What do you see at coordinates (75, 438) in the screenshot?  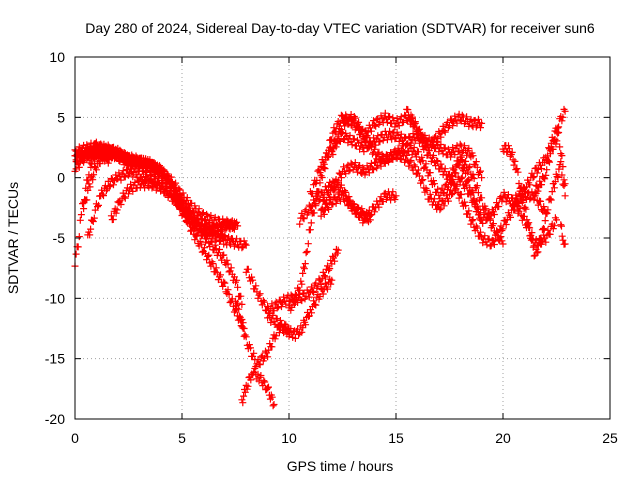 I see `x-tick-label: 0` at bounding box center [75, 438].